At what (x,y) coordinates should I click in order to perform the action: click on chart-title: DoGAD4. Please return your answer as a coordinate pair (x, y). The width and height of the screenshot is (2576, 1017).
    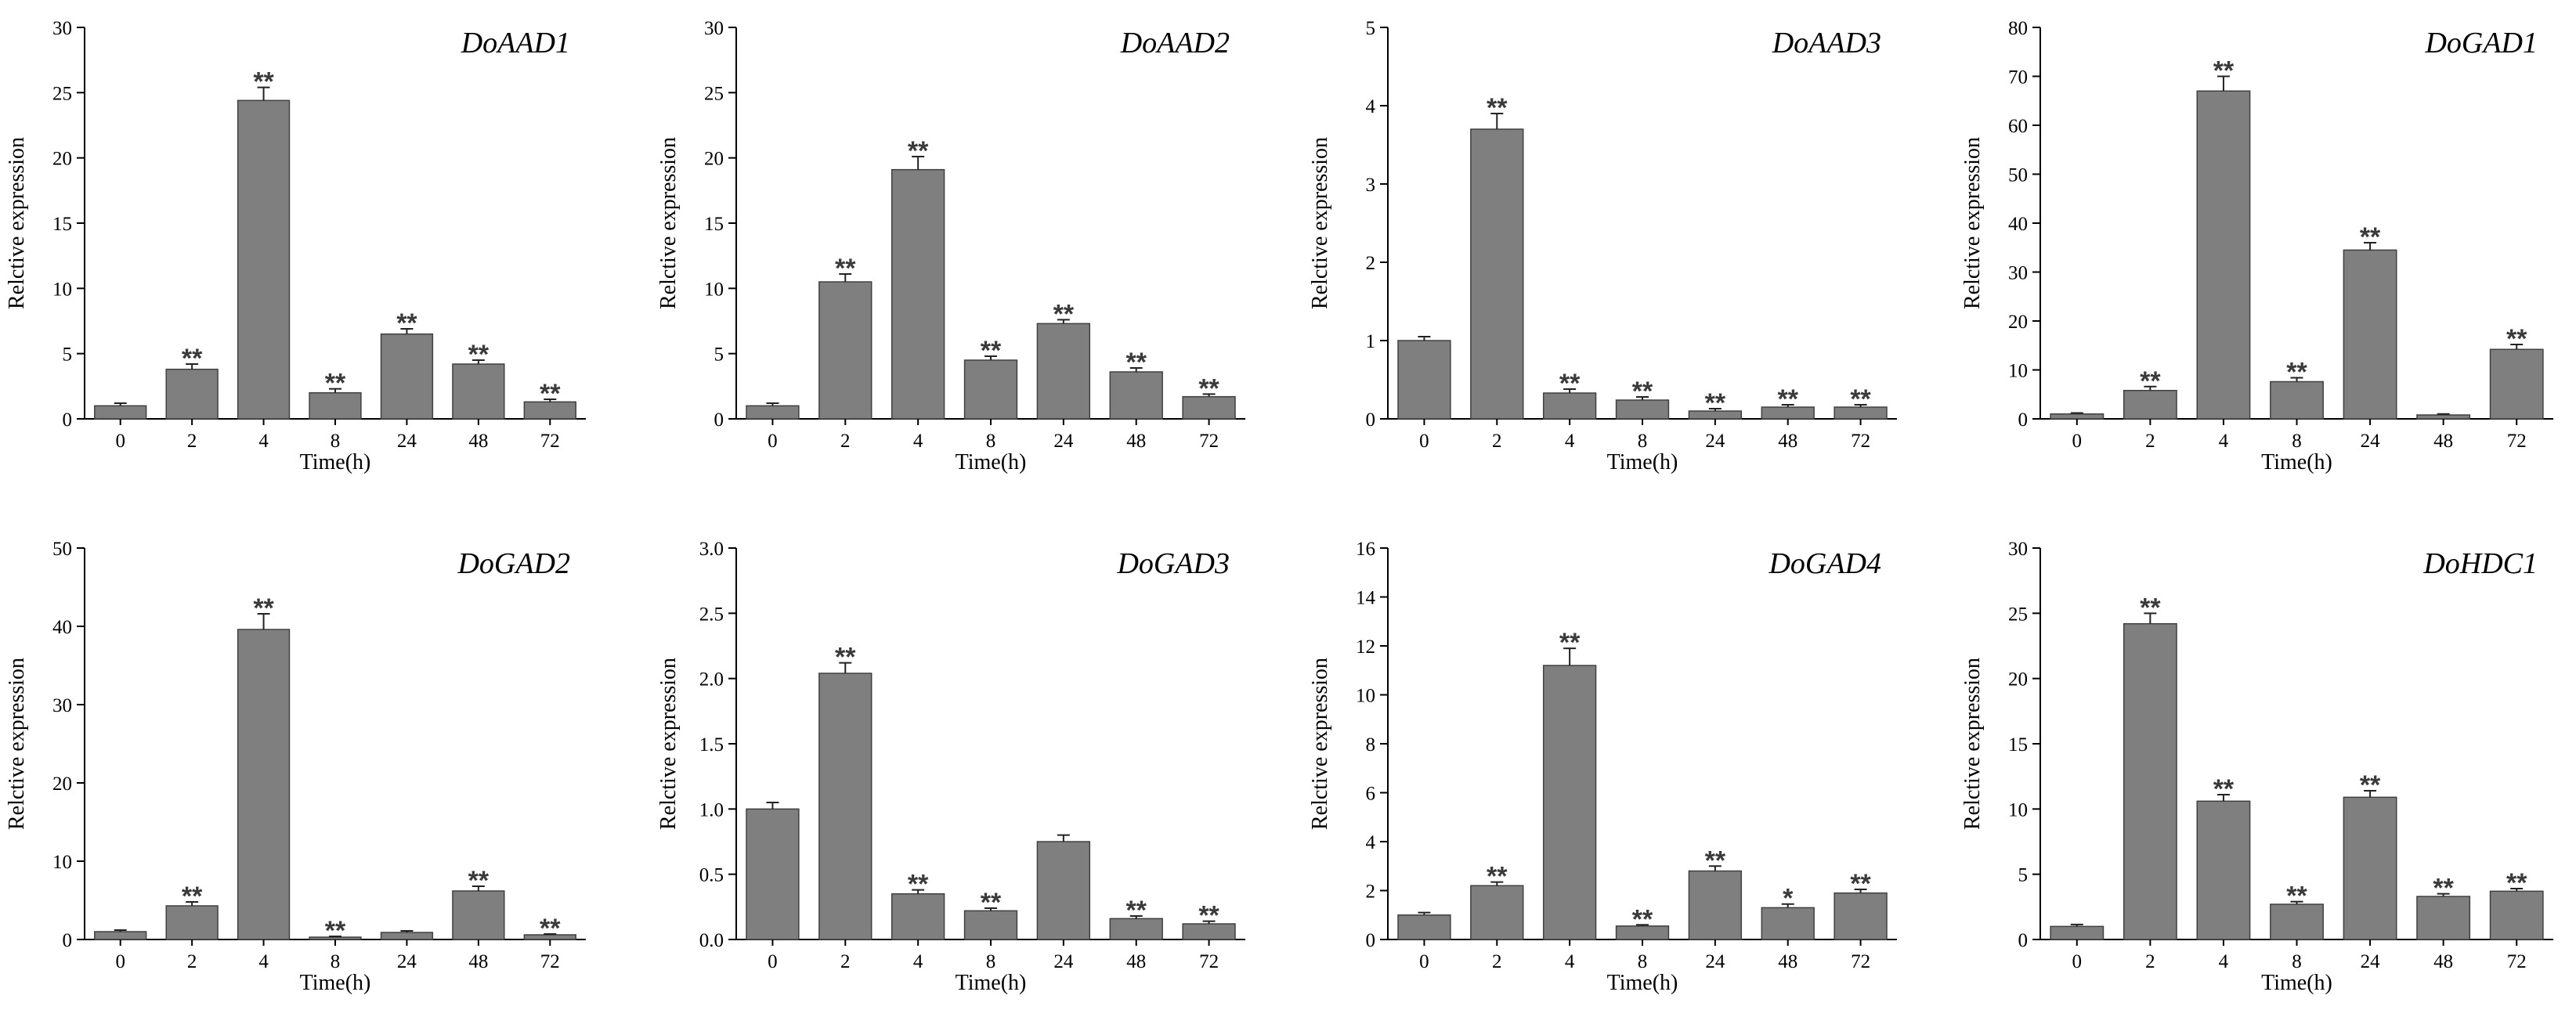
    Looking at the image, I should click on (1824, 563).